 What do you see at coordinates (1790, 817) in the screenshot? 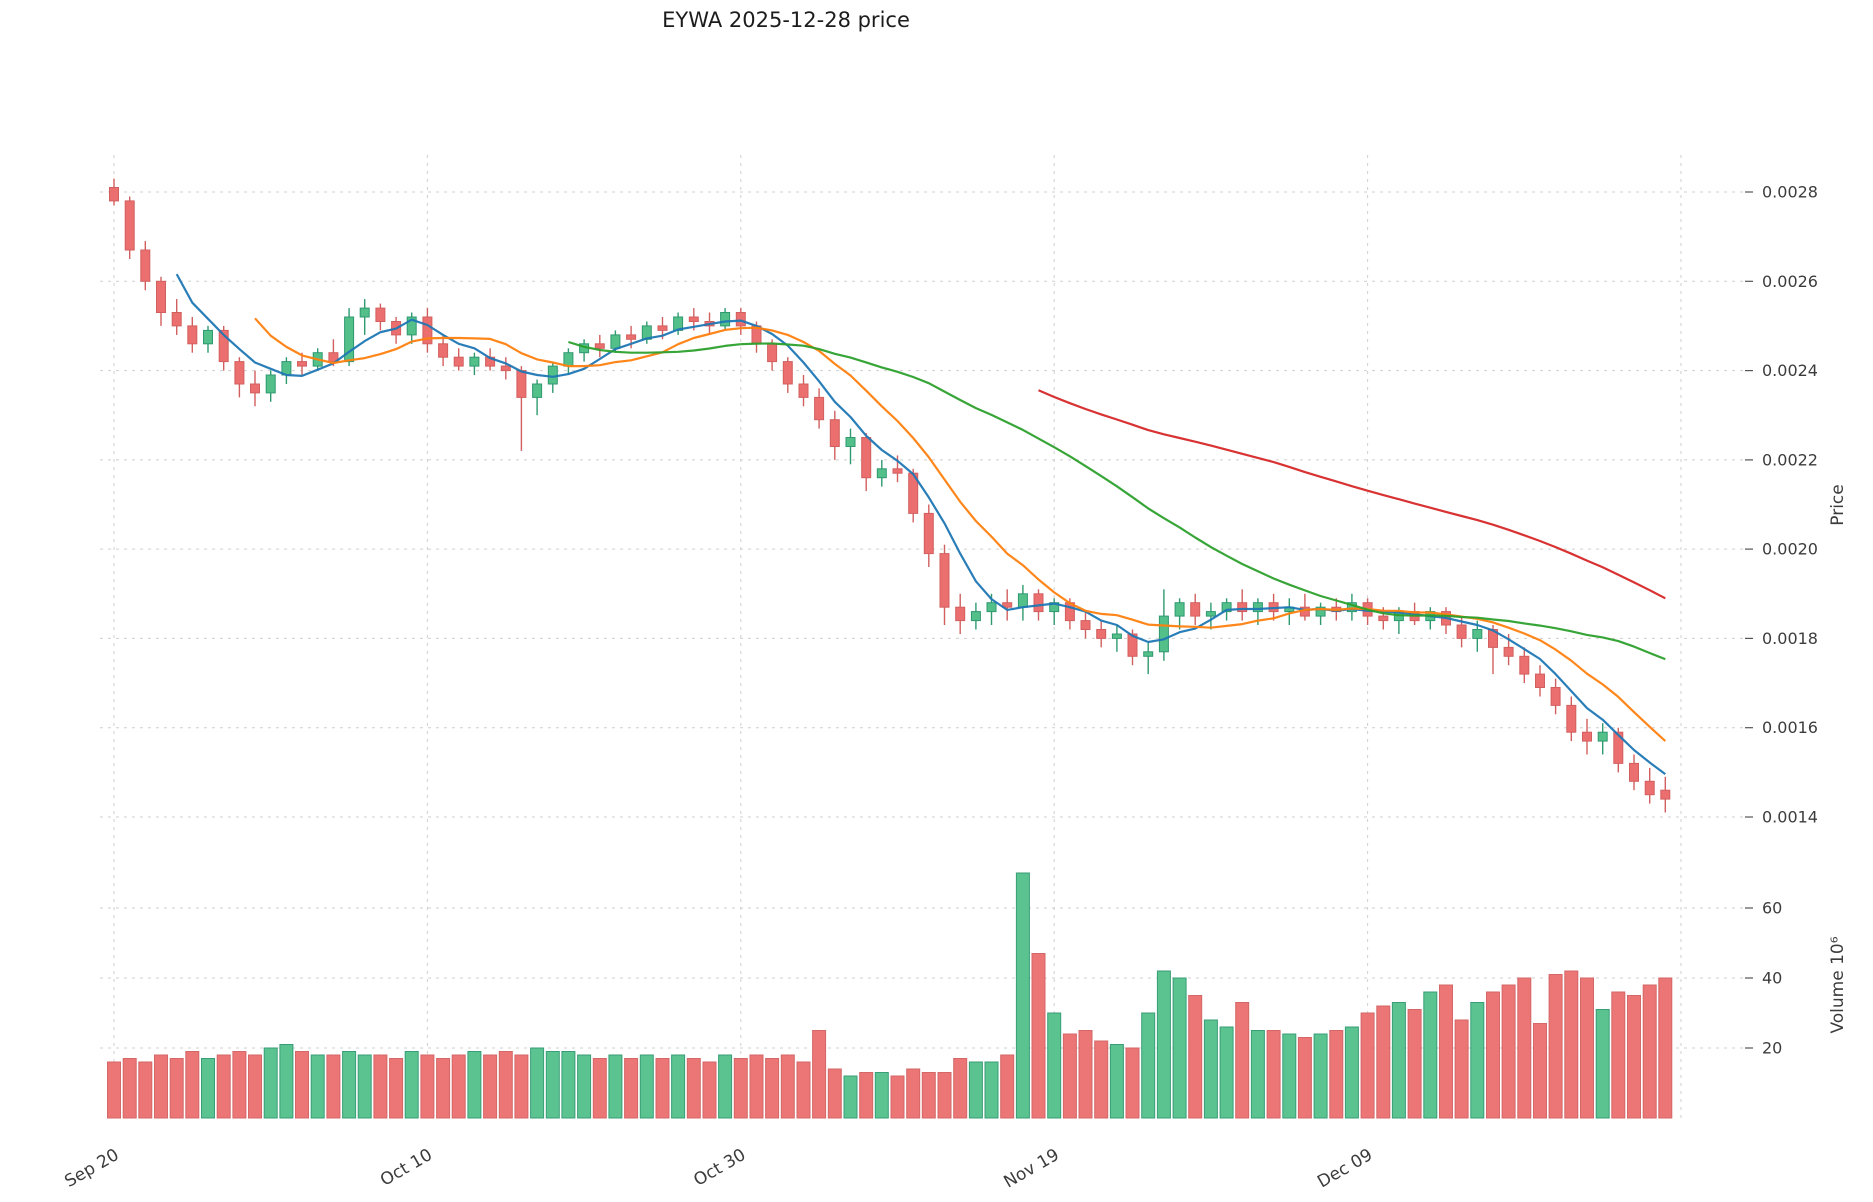
I see `price-tick-label: 0.0014` at bounding box center [1790, 817].